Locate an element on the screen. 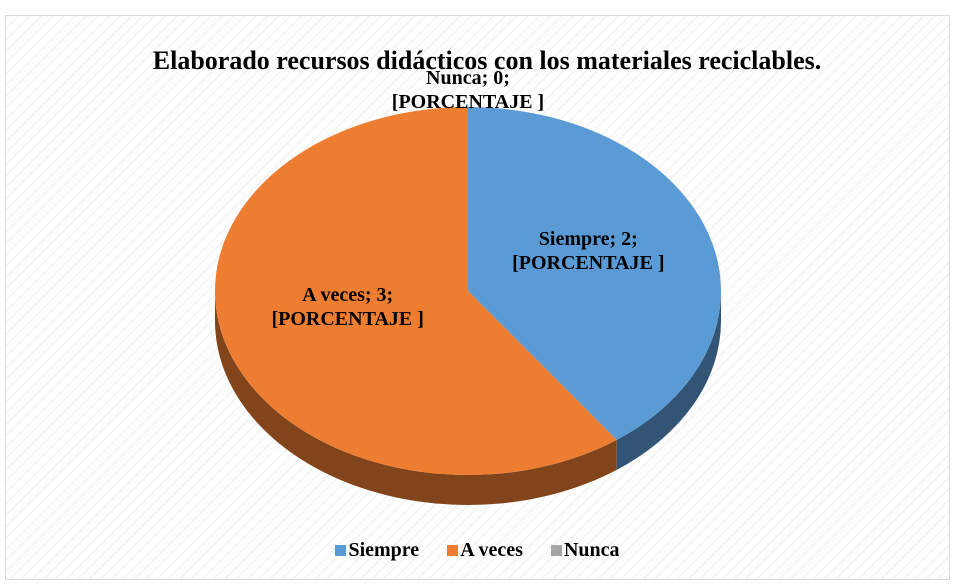  legend-item: A veces is located at coordinates (485, 550).